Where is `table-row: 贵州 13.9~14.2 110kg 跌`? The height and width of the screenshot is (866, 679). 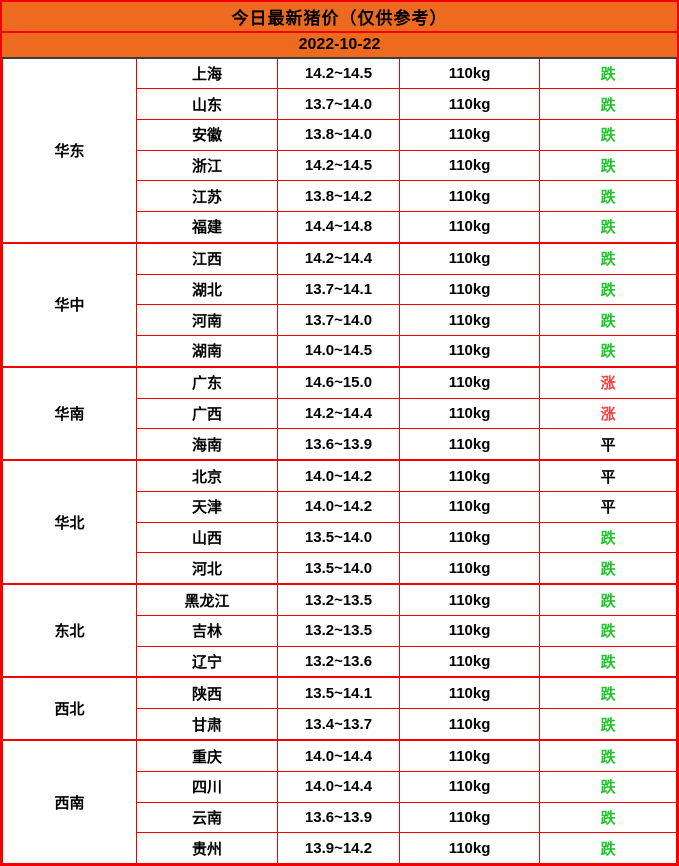 table-row: 贵州 13.9~14.2 110kg 跌 is located at coordinates (340, 848).